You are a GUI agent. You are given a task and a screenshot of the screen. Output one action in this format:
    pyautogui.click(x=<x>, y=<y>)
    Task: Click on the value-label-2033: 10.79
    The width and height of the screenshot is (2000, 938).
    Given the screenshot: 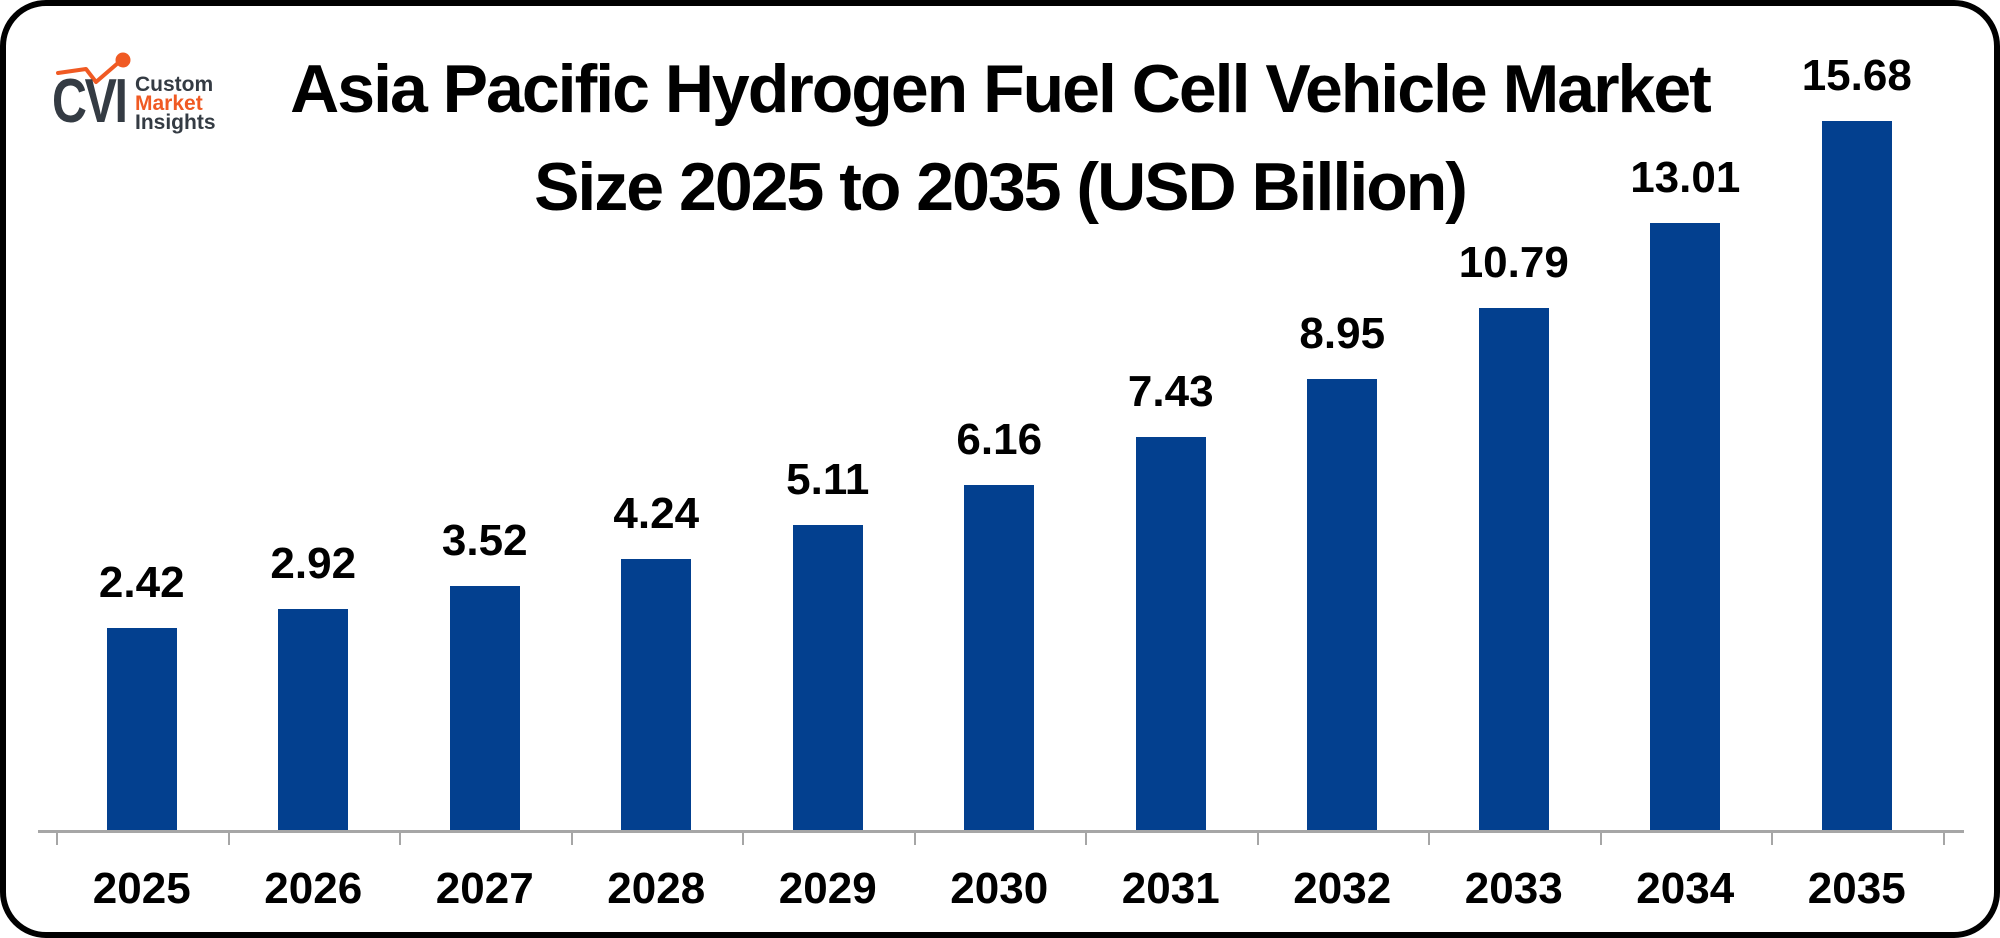 What is the action you would take?
    pyautogui.click(x=1513, y=262)
    